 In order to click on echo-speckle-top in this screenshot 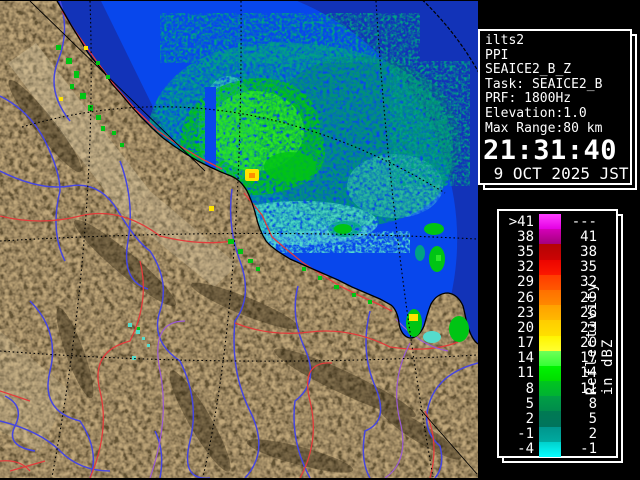, I will do `click(290, 38)`.